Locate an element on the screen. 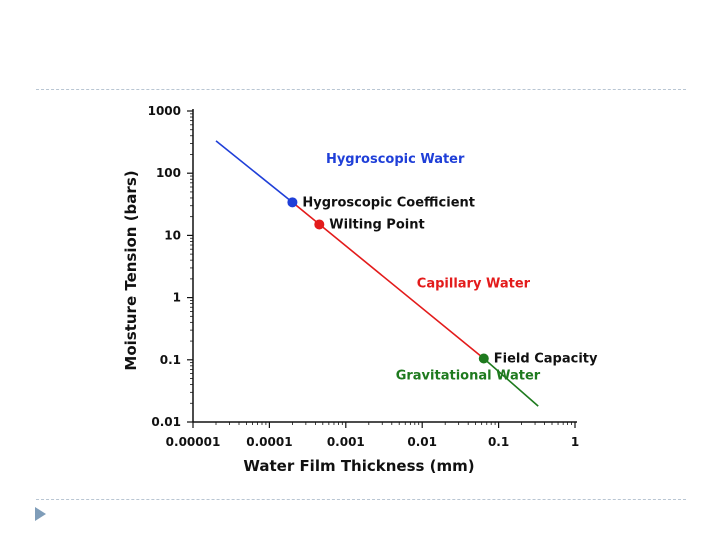 The image size is (720, 540). point-label: Wilting Point is located at coordinates (376, 224).